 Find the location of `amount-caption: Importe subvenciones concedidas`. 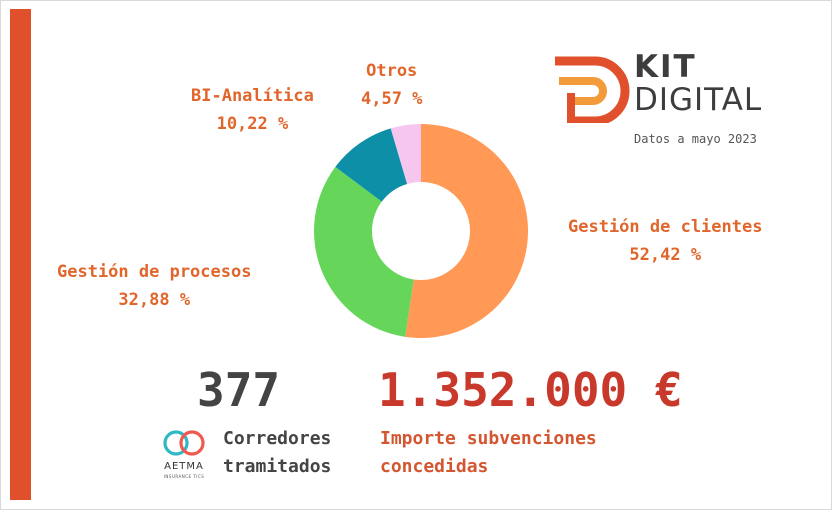

amount-caption: Importe subvenciones concedidas is located at coordinates (488, 453).